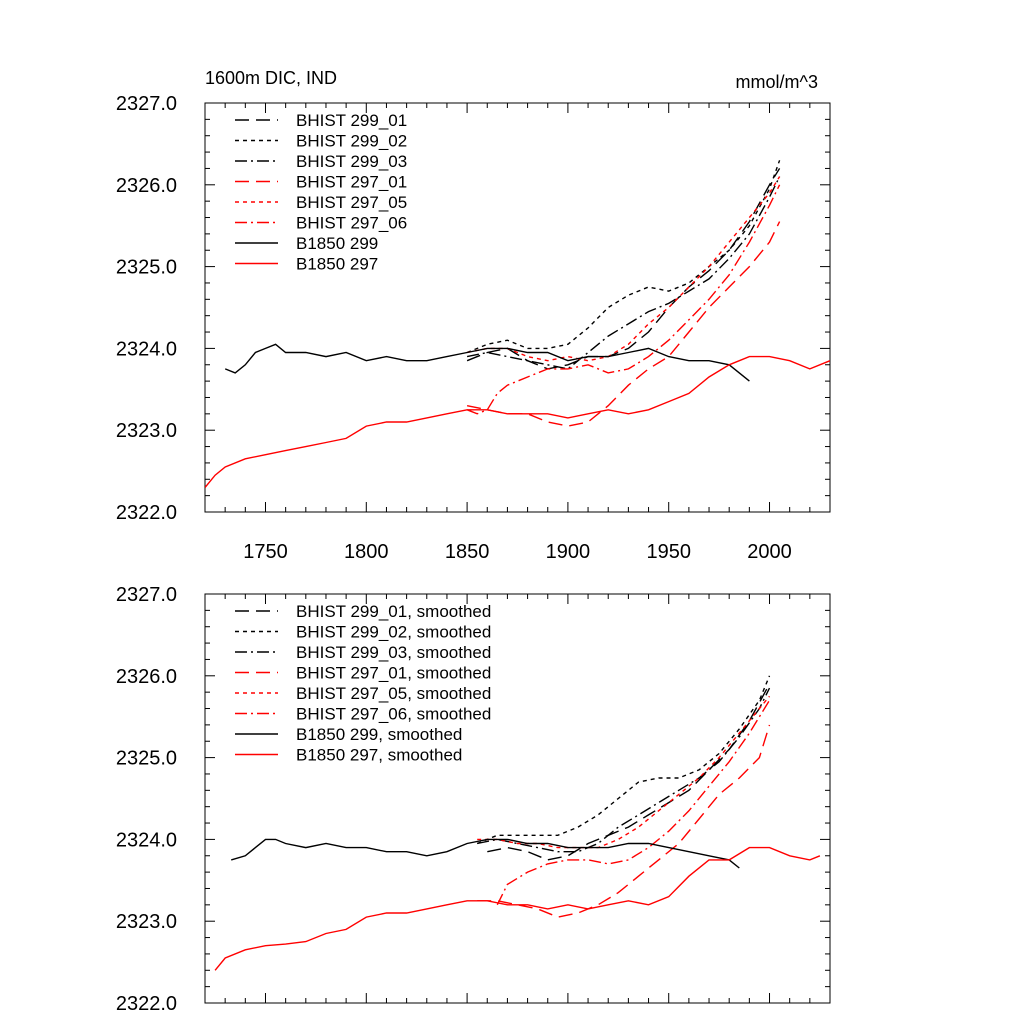 The height and width of the screenshot is (1024, 1024). Describe the element at coordinates (393, 652) in the screenshot. I see `legend-label-2: BHIST 299_03, smoothed` at that location.